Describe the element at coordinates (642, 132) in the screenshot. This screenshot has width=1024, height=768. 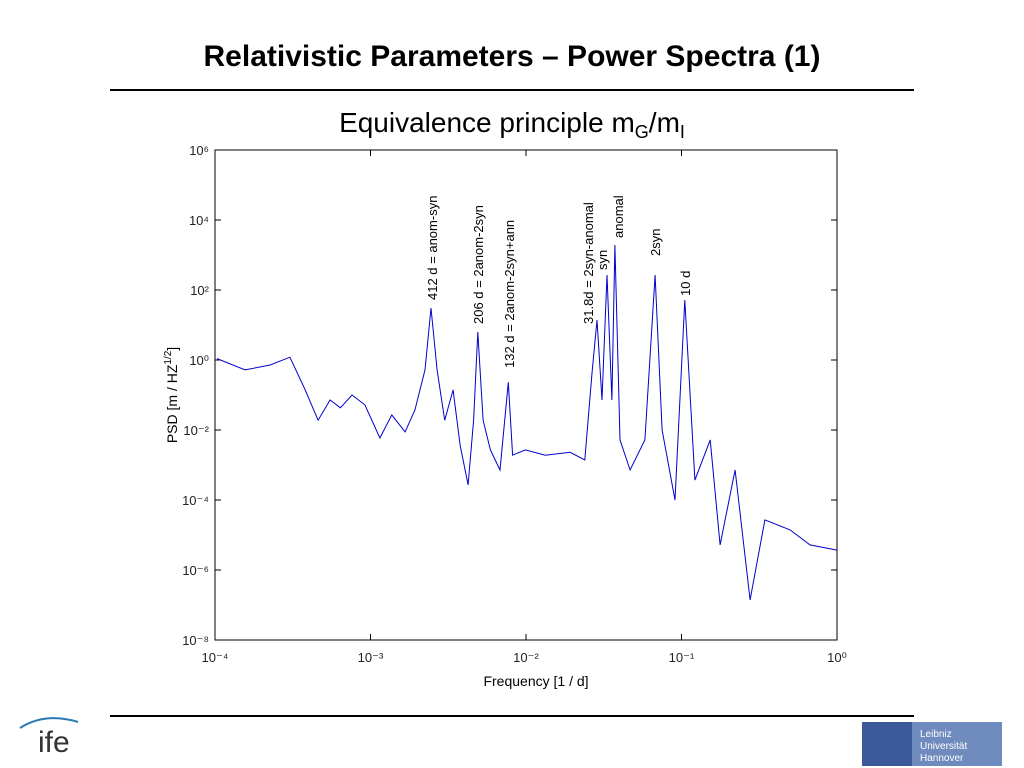
I see `subtitle-sub: G` at that location.